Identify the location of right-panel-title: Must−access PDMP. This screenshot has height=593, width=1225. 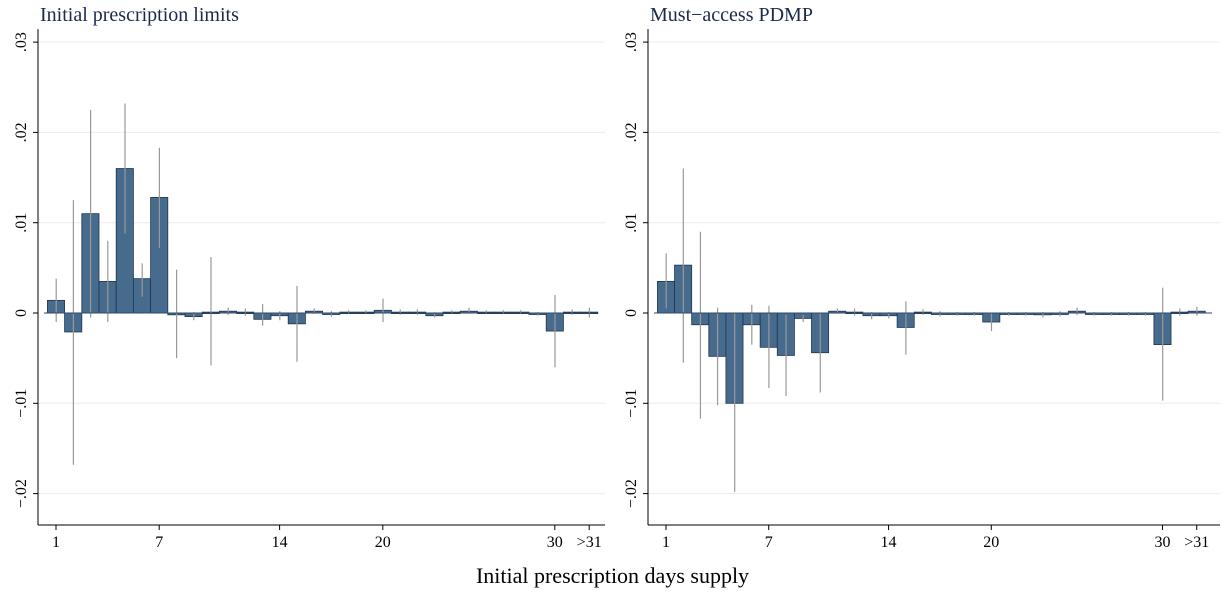
(731, 15).